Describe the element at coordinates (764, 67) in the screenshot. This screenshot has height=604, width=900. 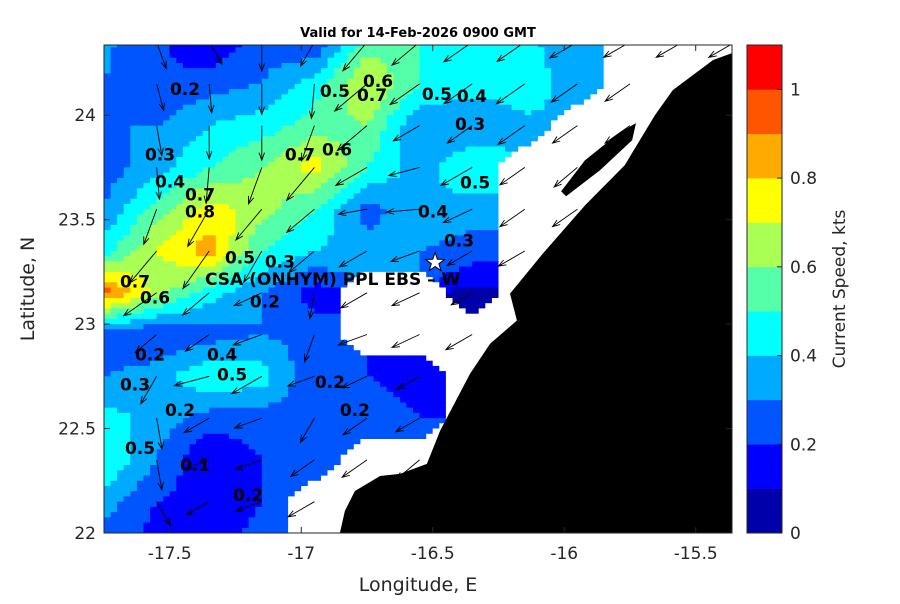
I see `colorbar-swatch` at that location.